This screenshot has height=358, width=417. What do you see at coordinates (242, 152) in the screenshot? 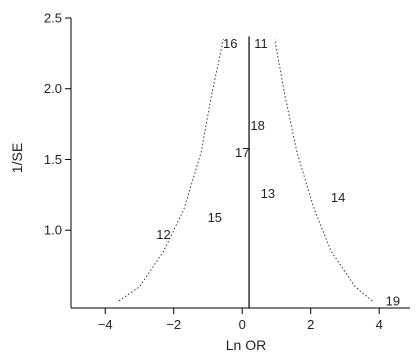
I see `study-label-17: 17` at bounding box center [242, 152].